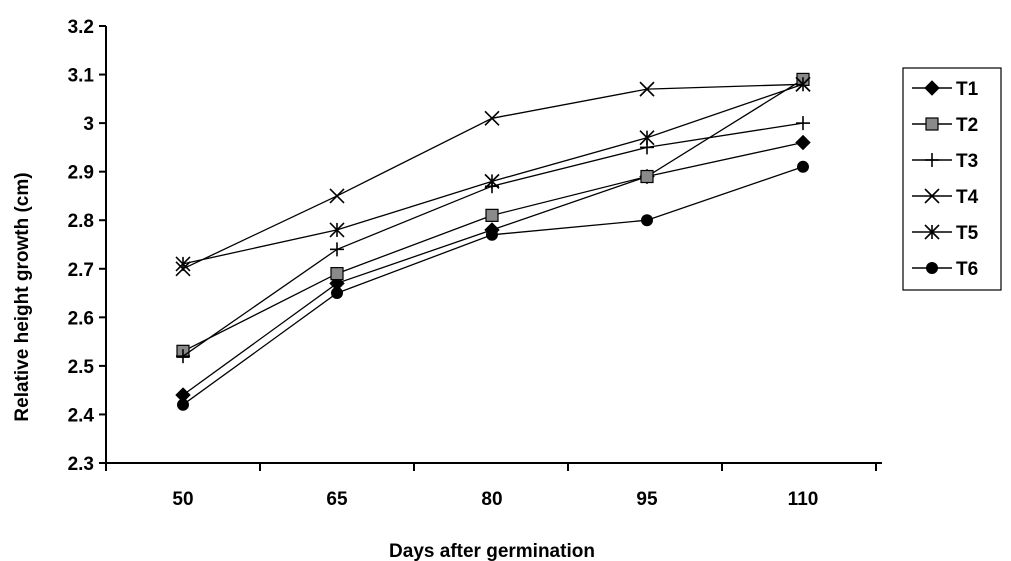 This screenshot has width=1011, height=561. Describe the element at coordinates (87, 246) in the screenshot. I see `y-axis: 2.3 2.4 2.5 2.6 2.7 2.8 2.9 3 3.1 3.2` at that location.